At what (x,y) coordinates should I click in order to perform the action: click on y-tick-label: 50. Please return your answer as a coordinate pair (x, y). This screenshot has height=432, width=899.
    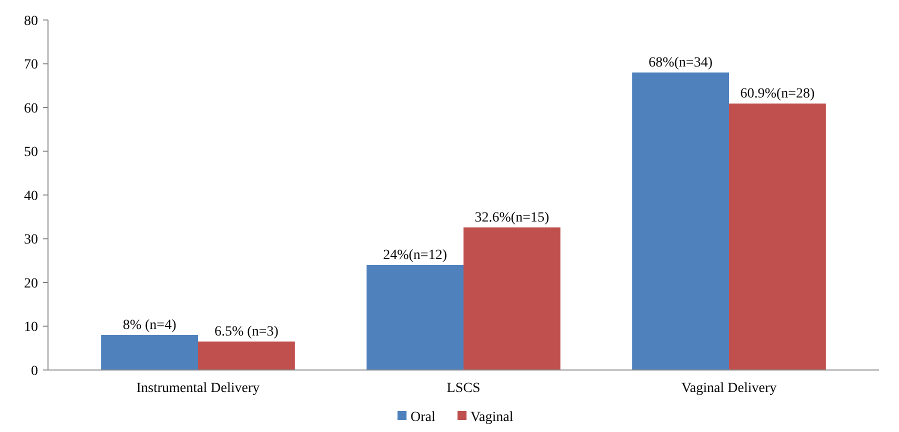
    Looking at the image, I should click on (31, 152).